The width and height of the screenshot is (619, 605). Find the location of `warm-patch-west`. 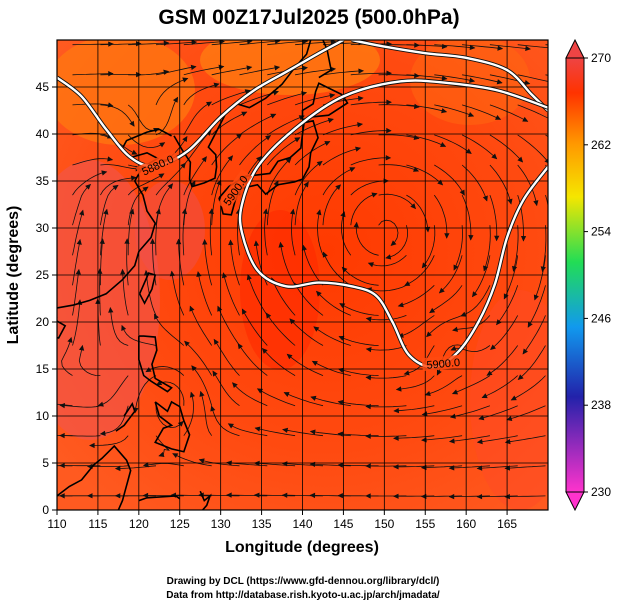

warm-patch-west is located at coordinates (108, 300).